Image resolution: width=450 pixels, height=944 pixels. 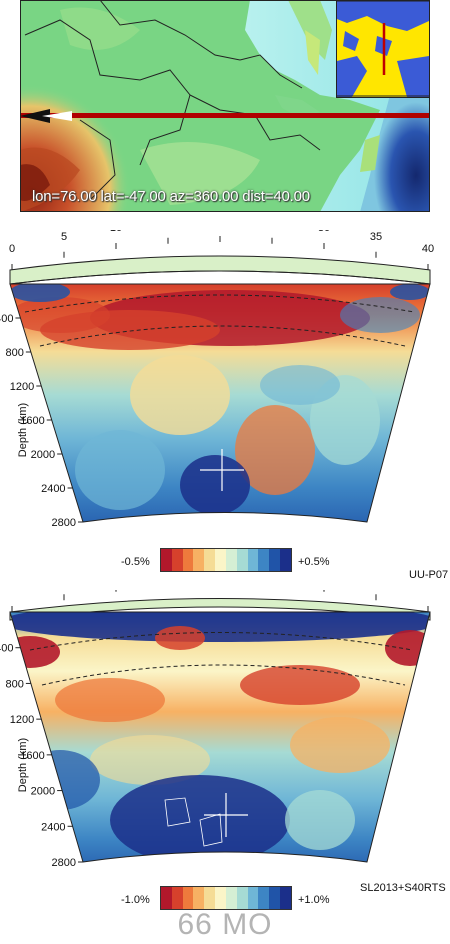 I want to click on profile-start-arrow-icon, so click(x=35, y=116).